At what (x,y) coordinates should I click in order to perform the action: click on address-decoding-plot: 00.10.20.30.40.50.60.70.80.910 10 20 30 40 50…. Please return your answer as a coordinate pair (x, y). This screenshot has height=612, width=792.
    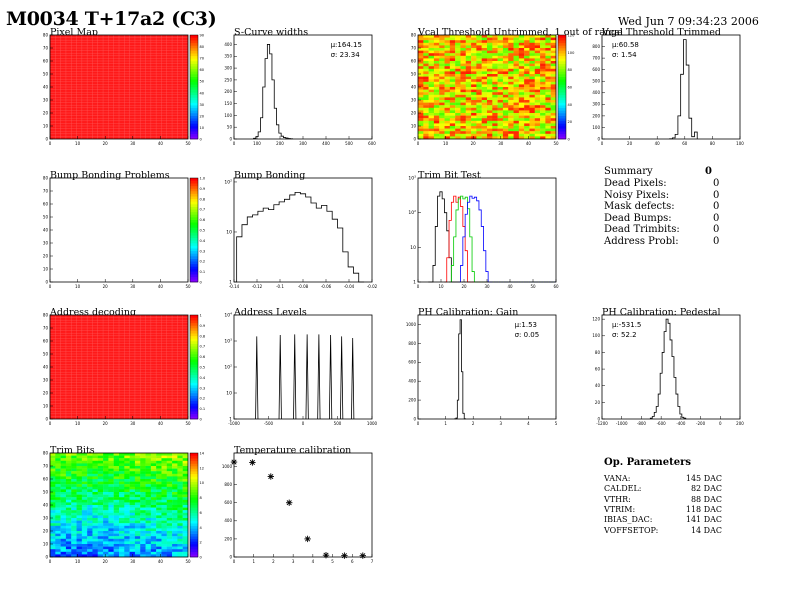
    Looking at the image, I should click on (124, 369).